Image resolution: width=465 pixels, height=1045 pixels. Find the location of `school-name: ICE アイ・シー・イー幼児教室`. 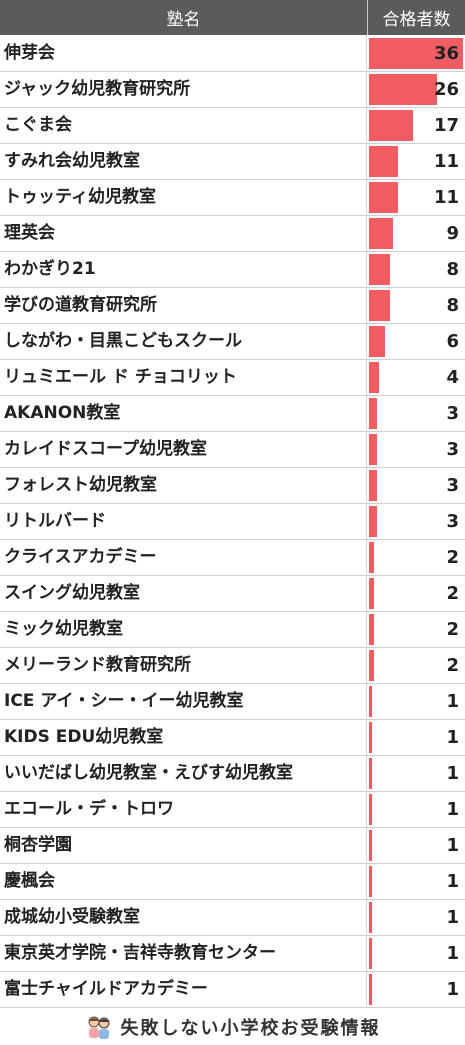

school-name: ICE アイ・シー・イー幼児教室 is located at coordinates (124, 701).